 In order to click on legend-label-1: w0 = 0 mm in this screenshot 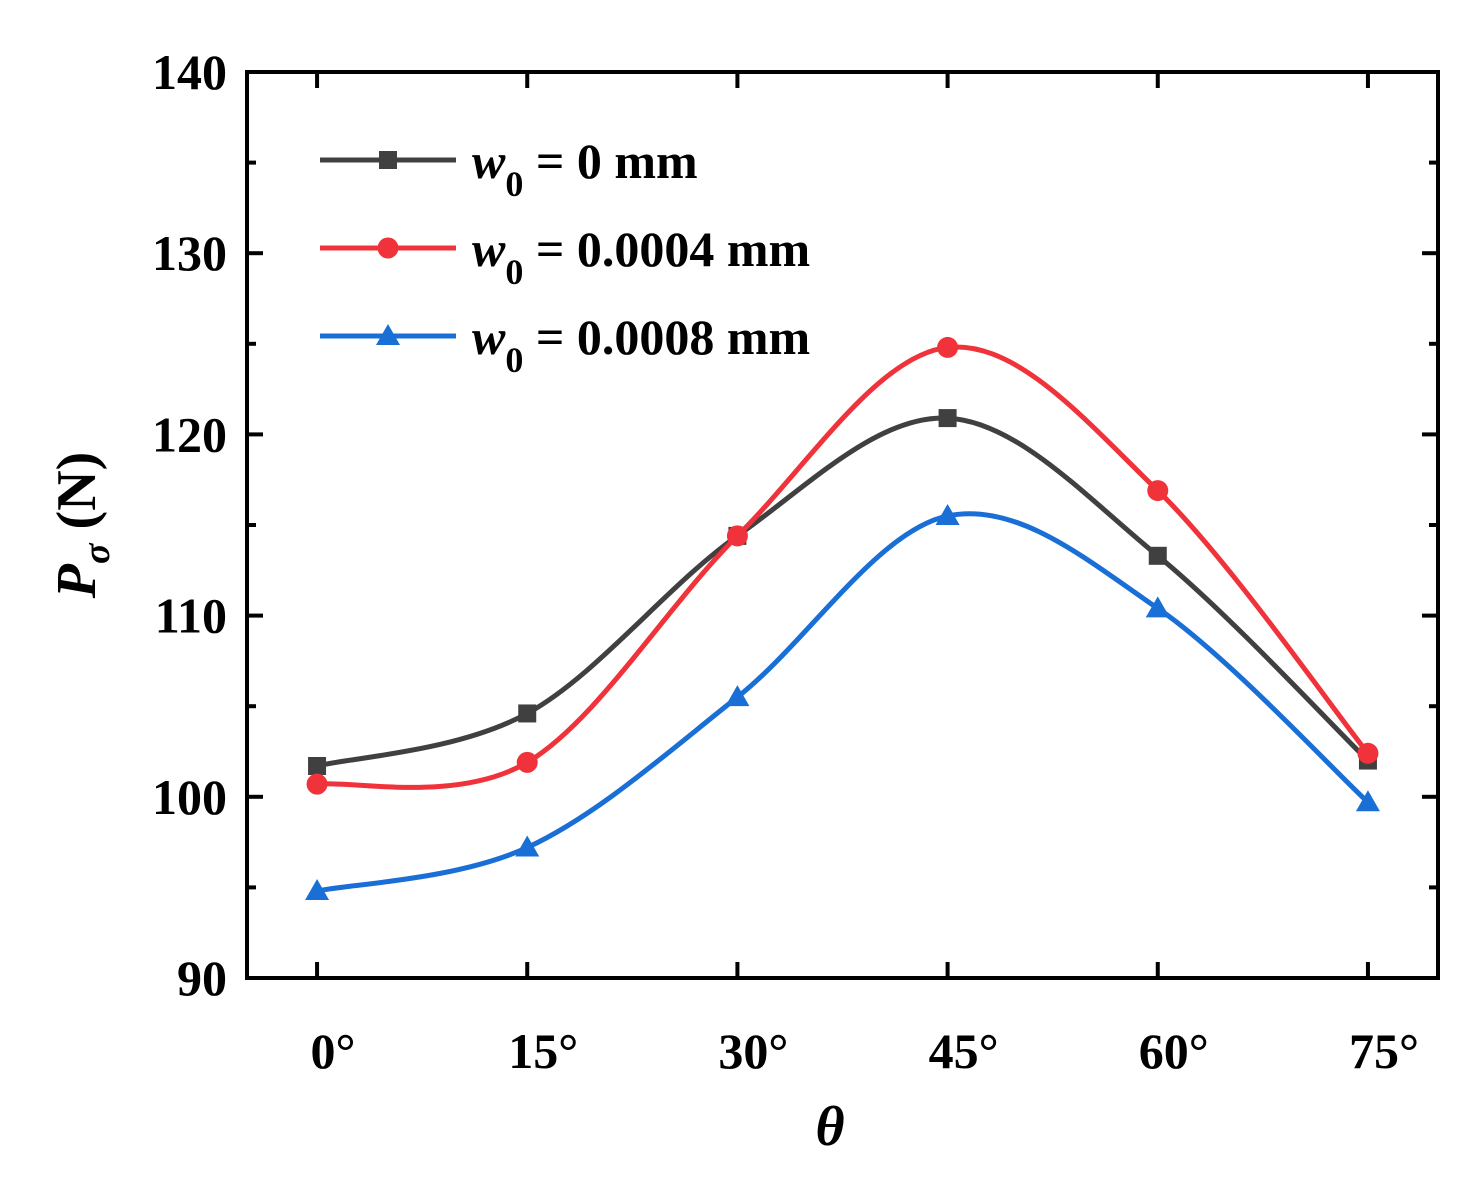, I will do `click(585, 168)`.